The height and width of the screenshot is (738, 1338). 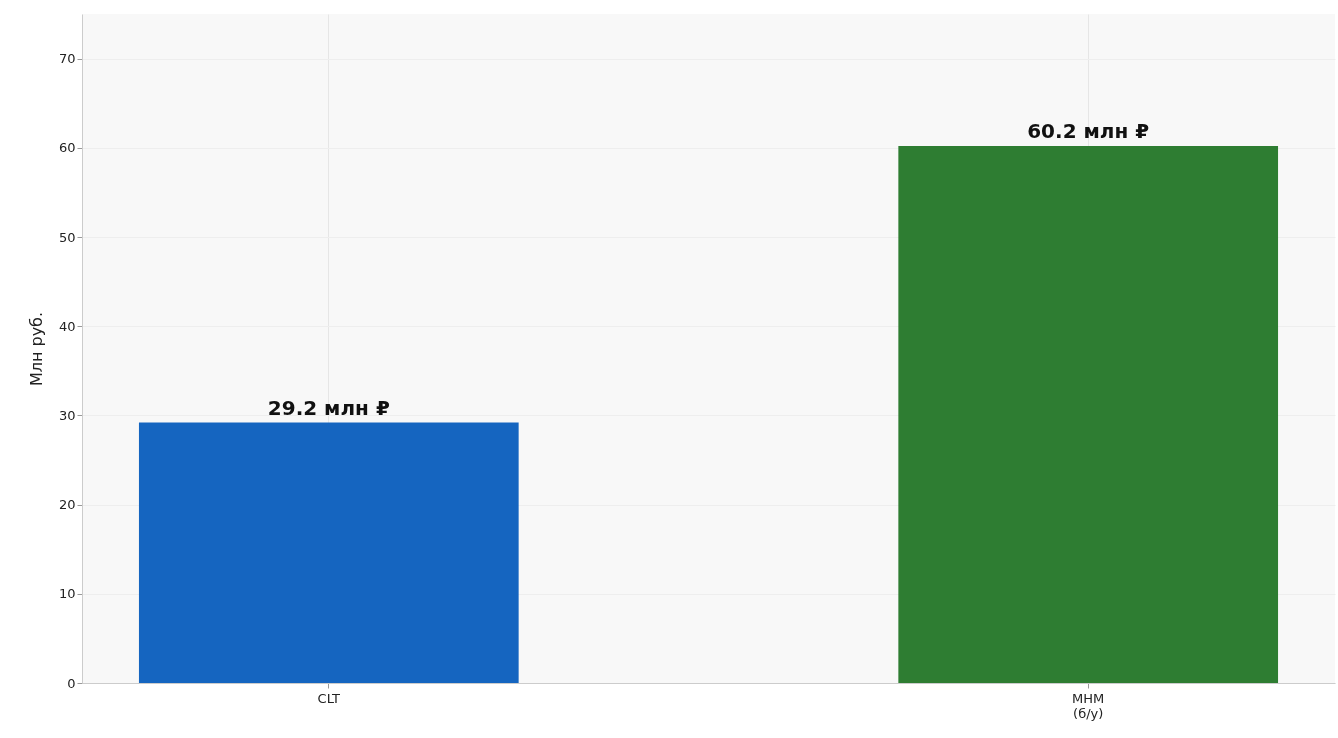 I want to click on y-tick-label: 30, so click(x=67, y=415).